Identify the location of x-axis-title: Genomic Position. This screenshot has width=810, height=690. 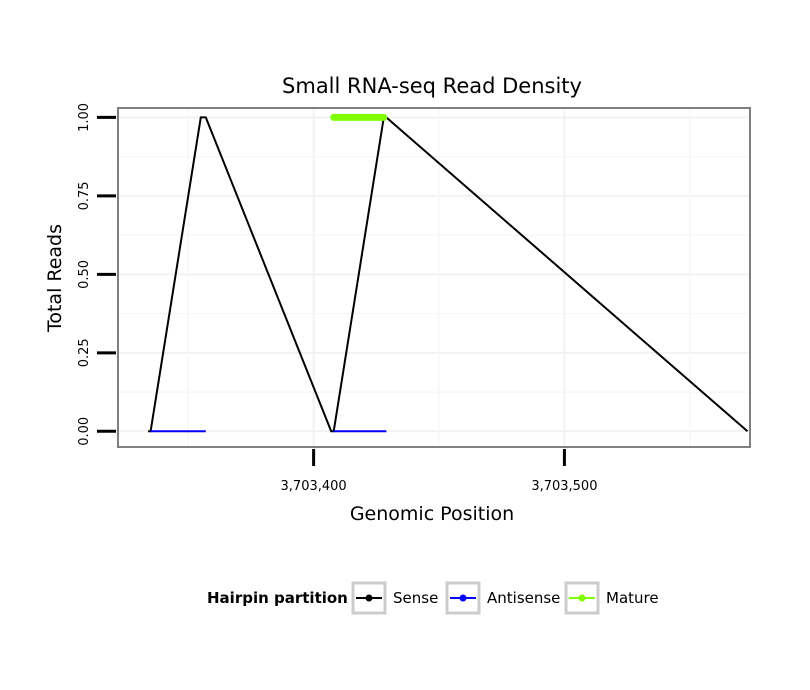
(432, 514).